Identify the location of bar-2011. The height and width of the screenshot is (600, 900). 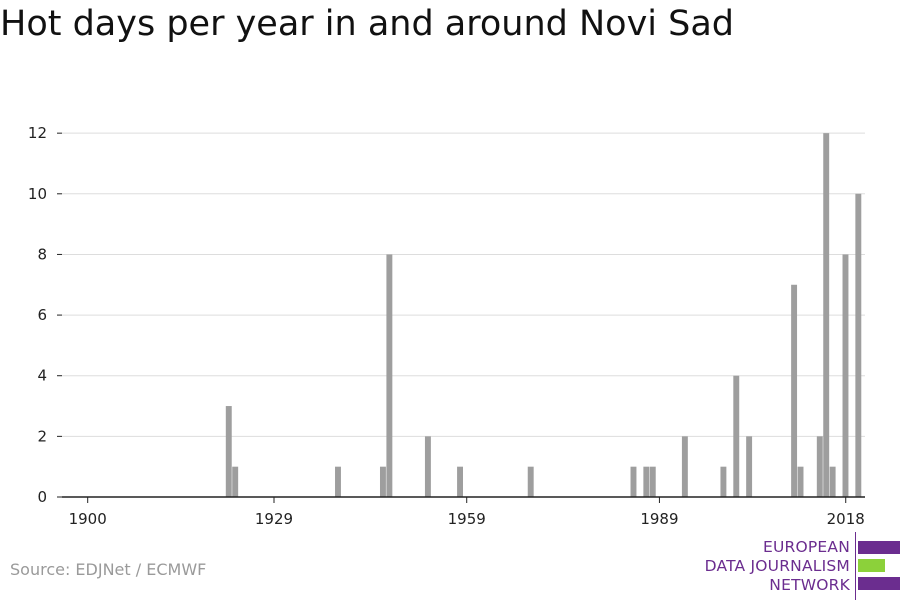
(800, 481).